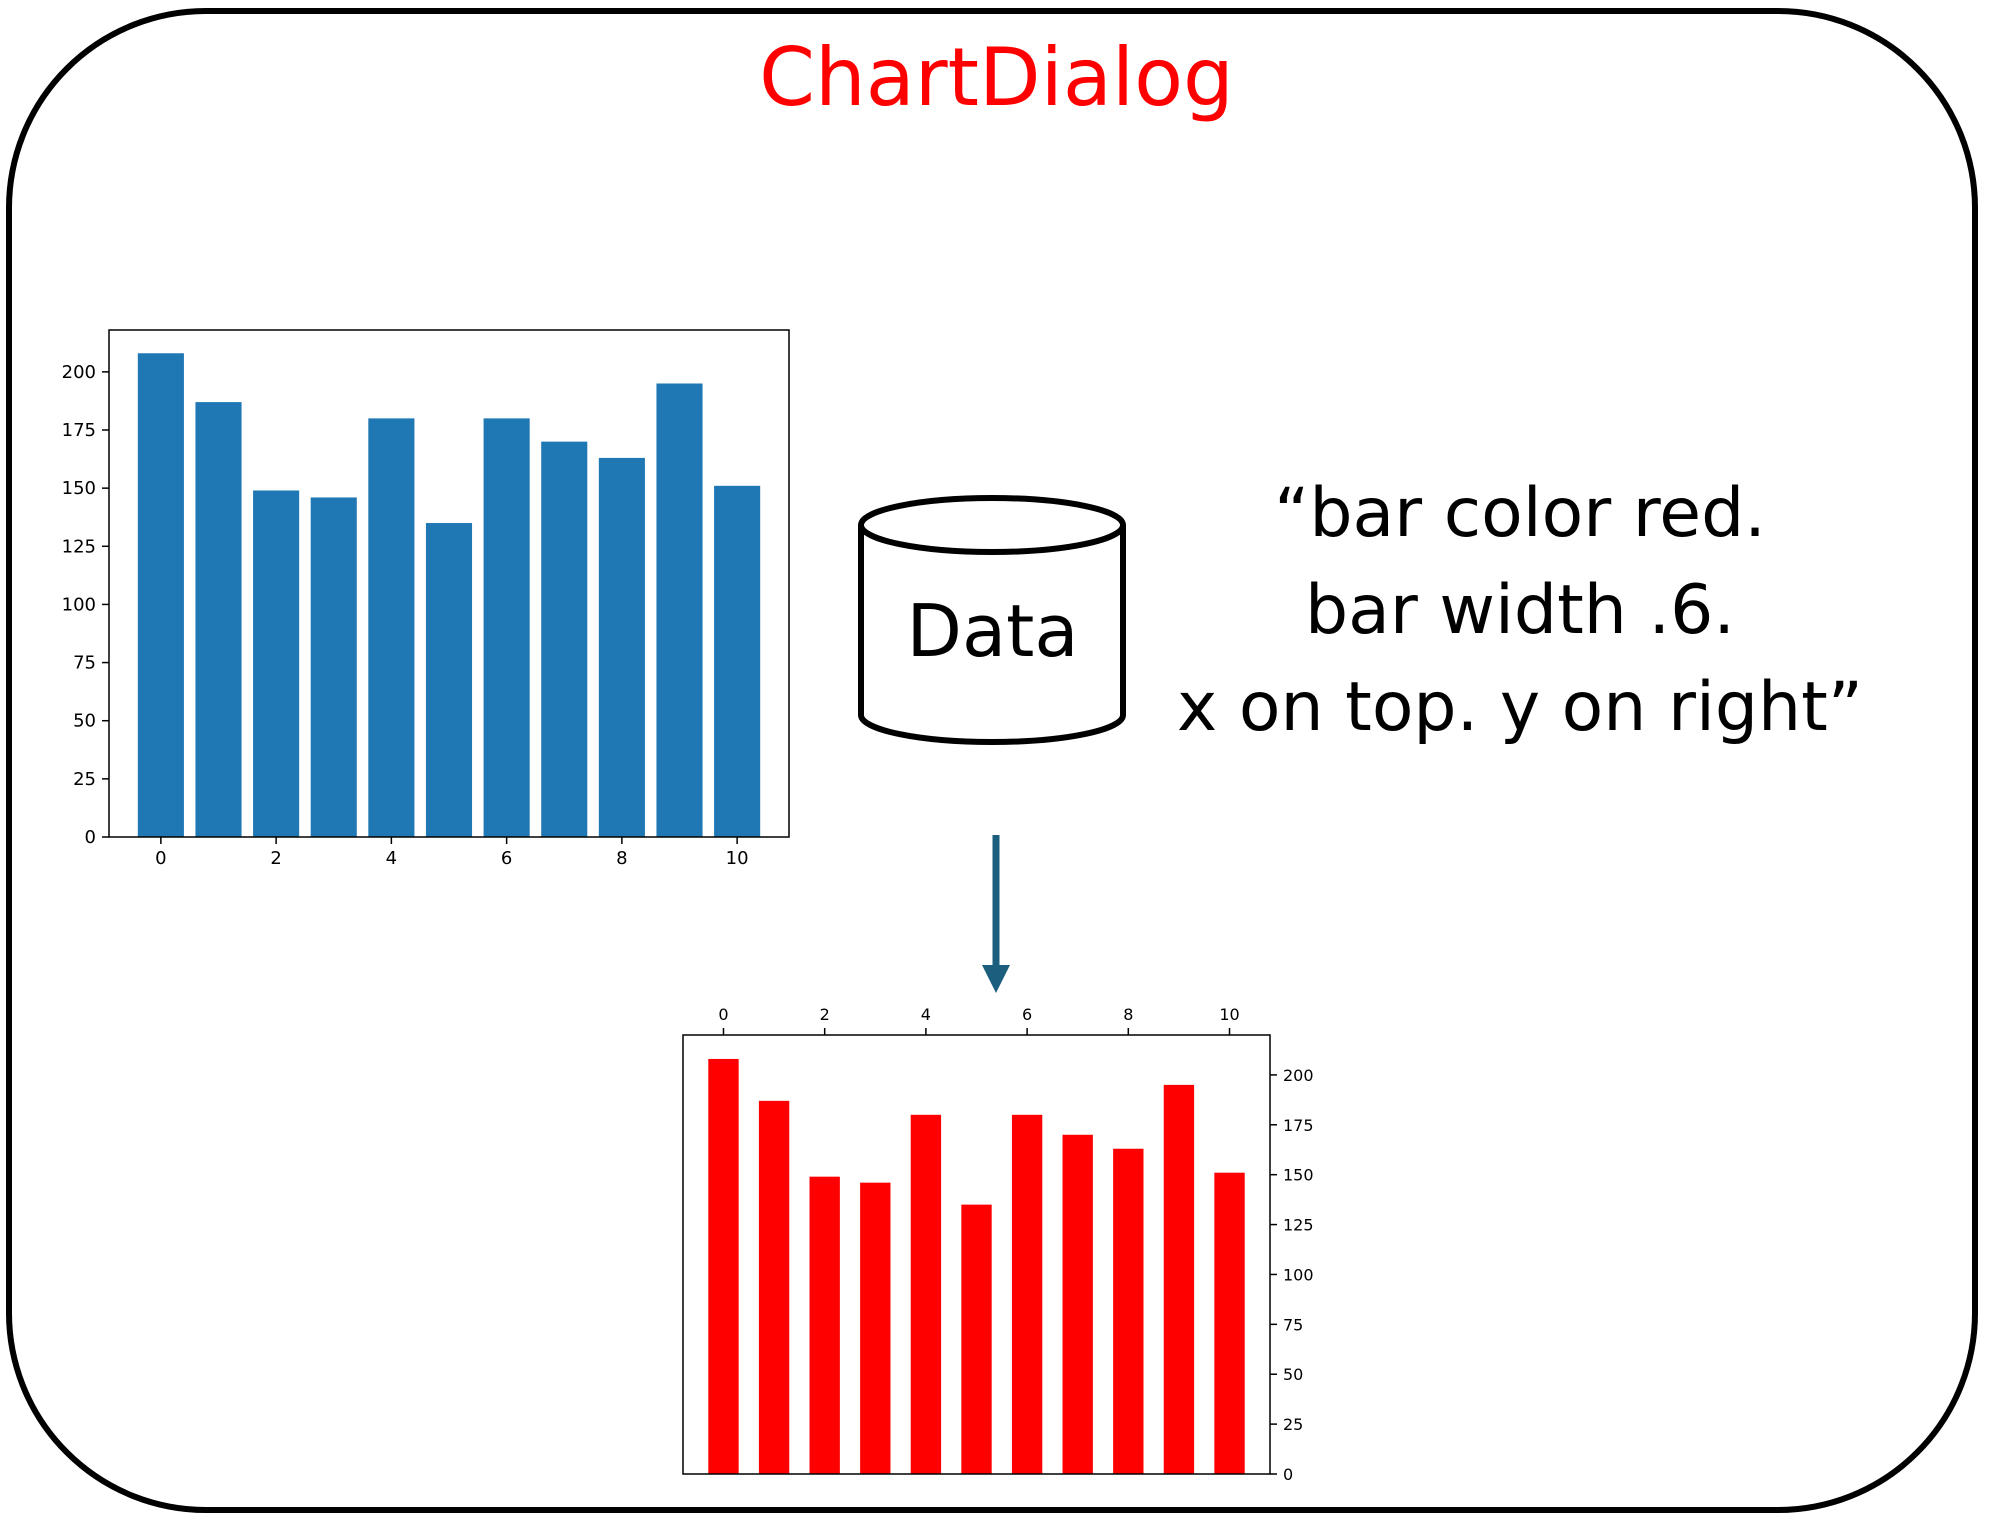 This screenshot has height=1526, width=1993. What do you see at coordinates (1519, 707) in the screenshot?
I see `instruction-line: x on top. y on right”` at bounding box center [1519, 707].